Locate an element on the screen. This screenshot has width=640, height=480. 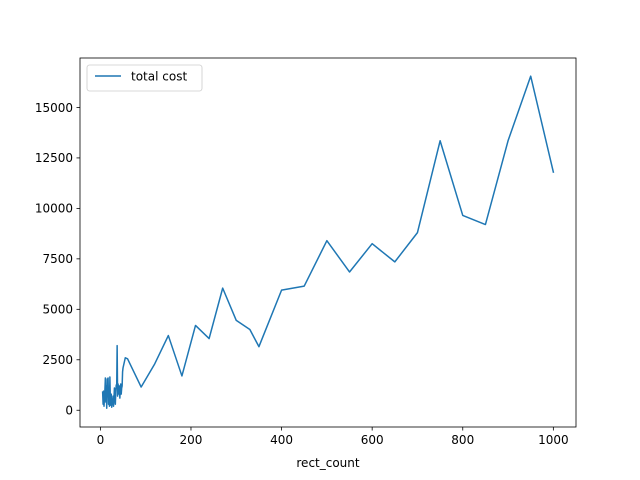
legend-box is located at coordinates (144, 78).